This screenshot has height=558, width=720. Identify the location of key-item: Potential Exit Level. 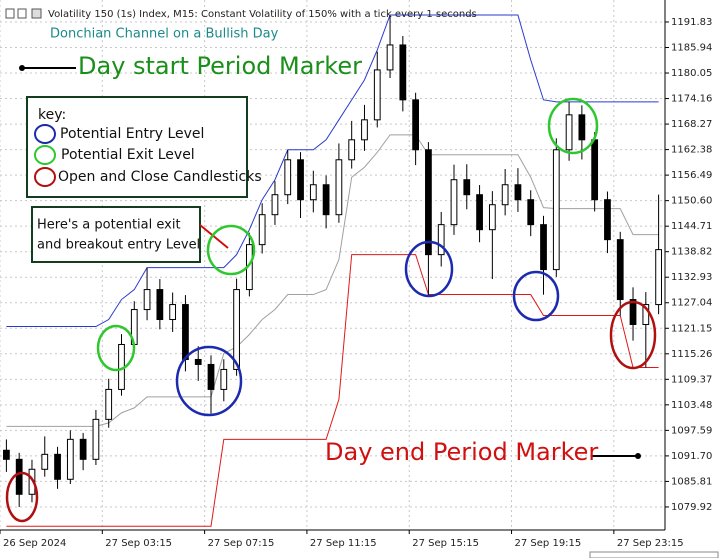
(128, 155).